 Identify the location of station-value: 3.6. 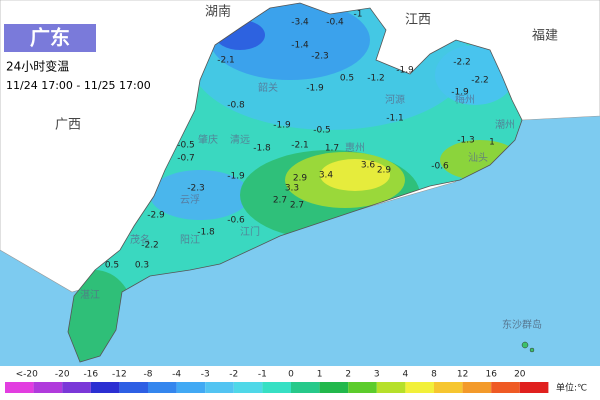
(368, 166).